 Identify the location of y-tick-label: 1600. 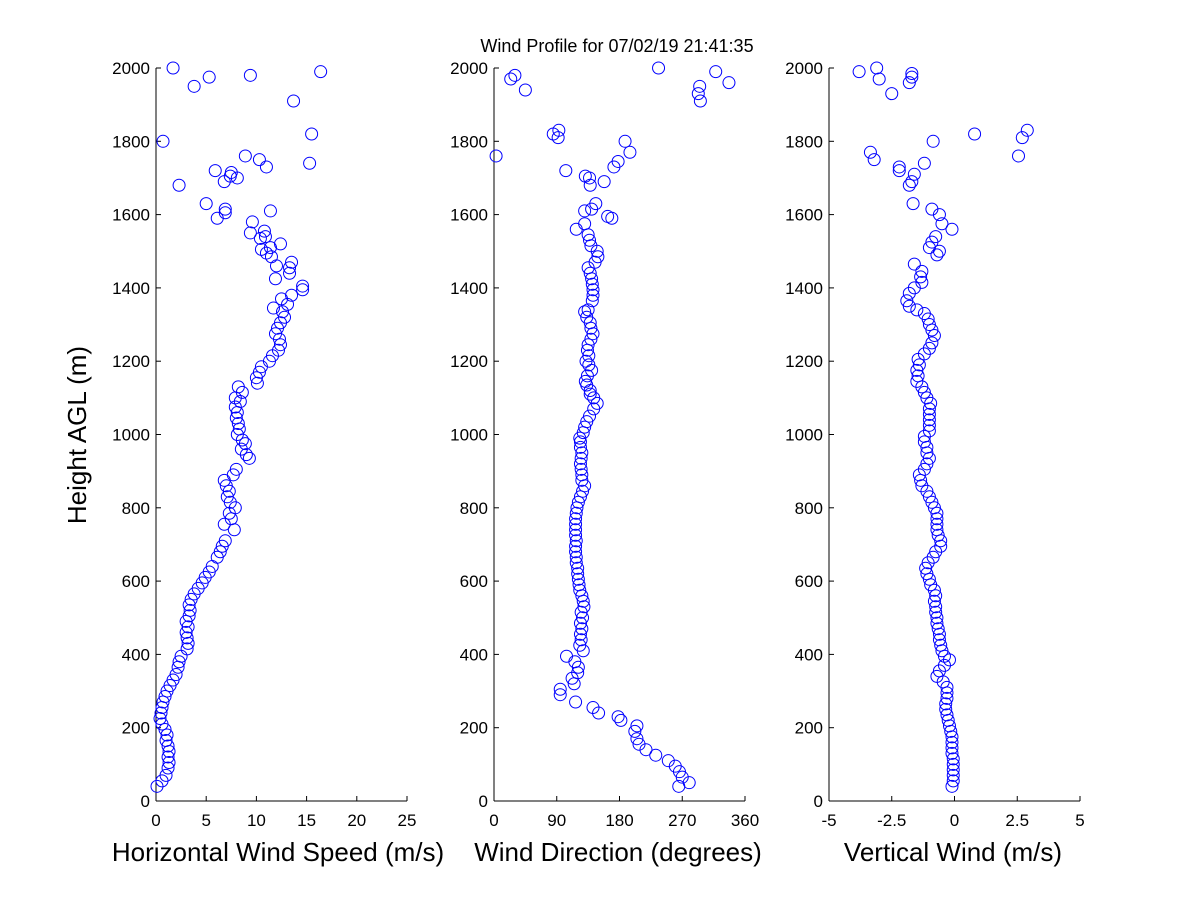
(804, 215).